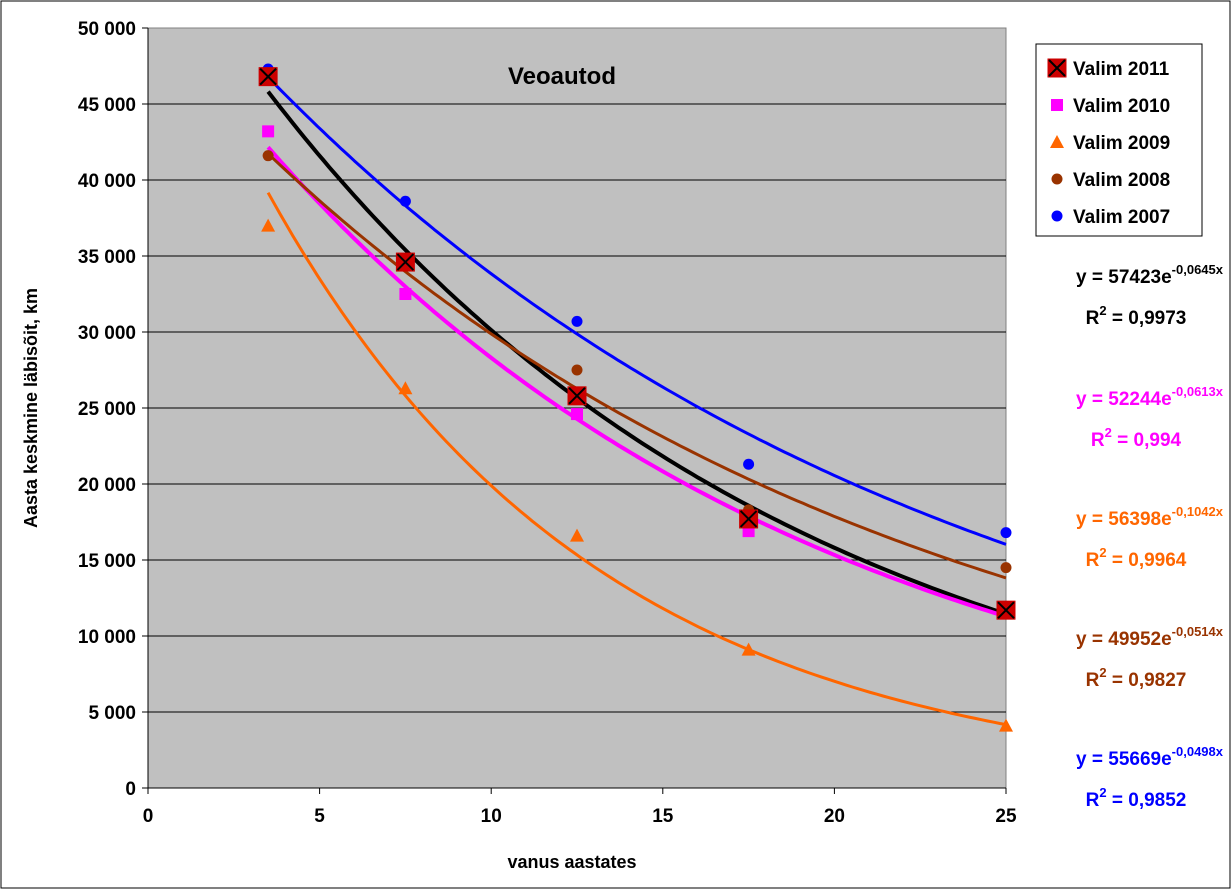 This screenshot has height=894, width=1231. I want to click on r-squared-value: = 0,994, so click(1147, 440).